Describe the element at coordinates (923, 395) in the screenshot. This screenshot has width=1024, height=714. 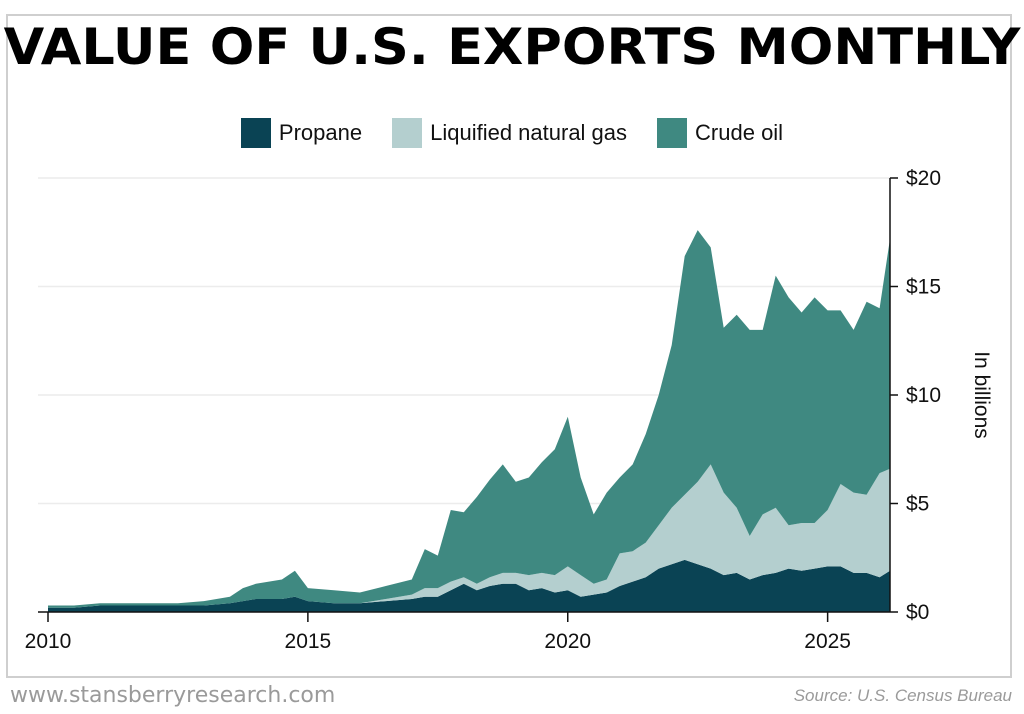
I see `y-tick-label-2: $10` at that location.